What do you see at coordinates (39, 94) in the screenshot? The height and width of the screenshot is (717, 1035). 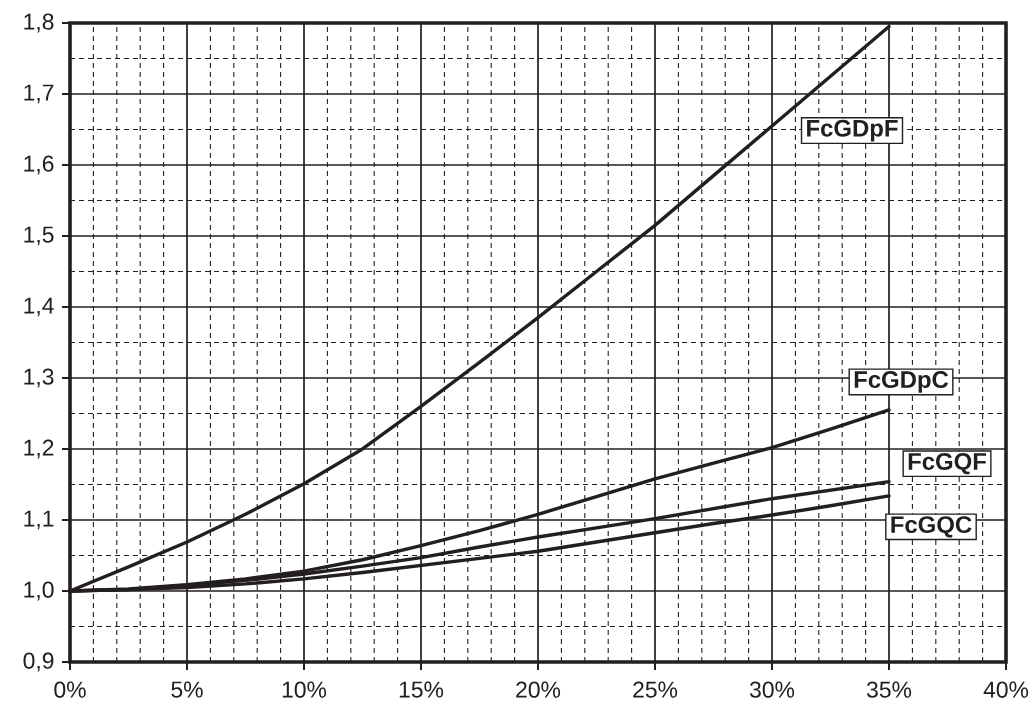 I see `y-tick-label: 1,7` at bounding box center [39, 94].